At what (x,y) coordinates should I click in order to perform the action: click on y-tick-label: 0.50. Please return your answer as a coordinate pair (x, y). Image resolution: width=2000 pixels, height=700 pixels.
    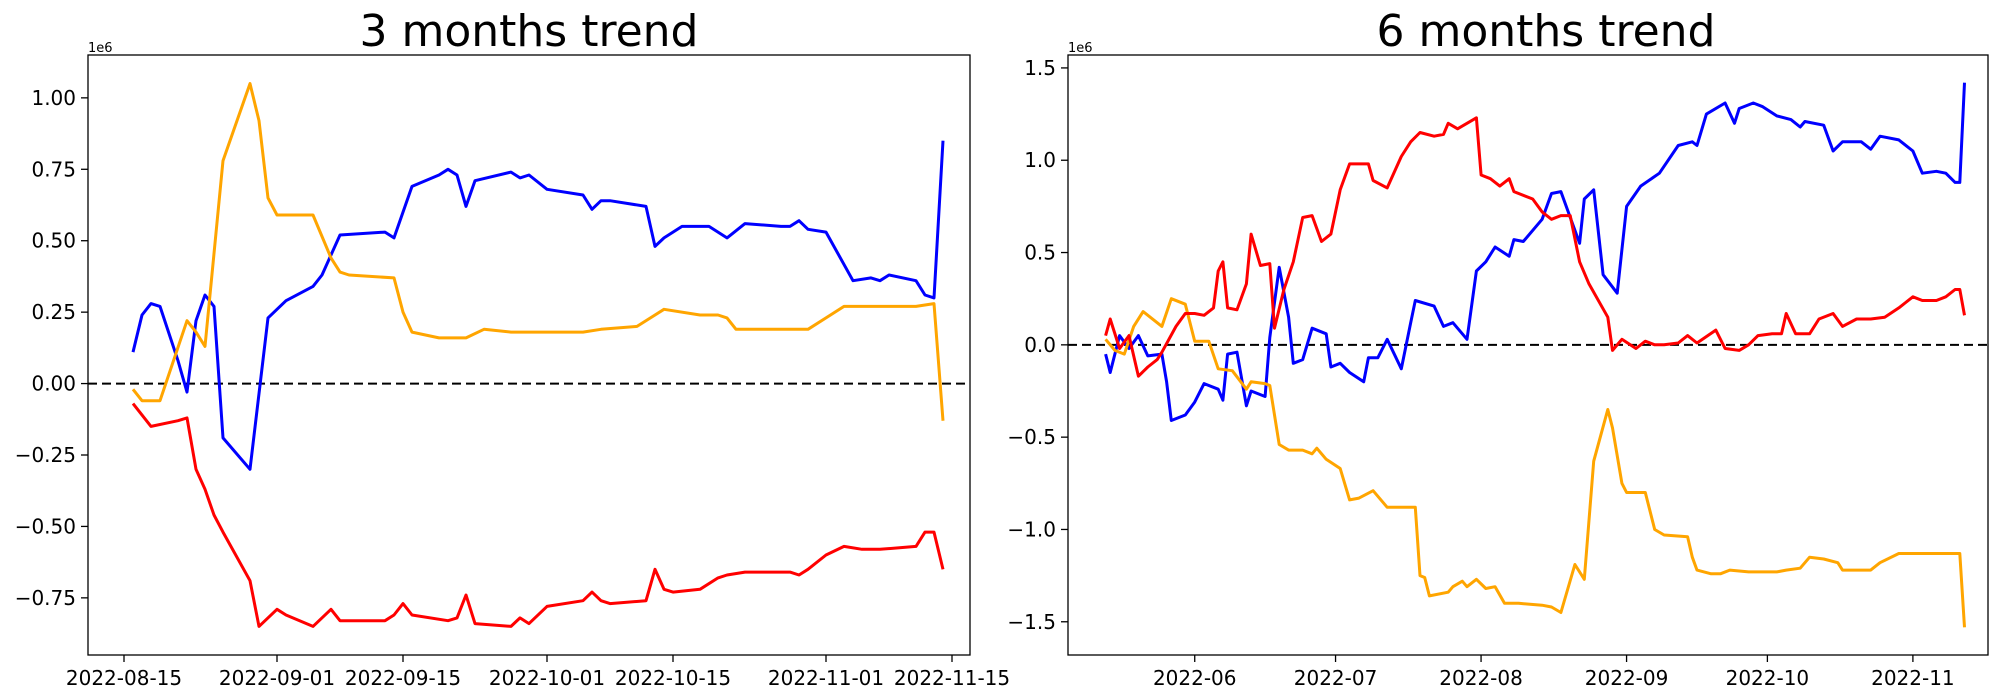
    Looking at the image, I should click on (53, 241).